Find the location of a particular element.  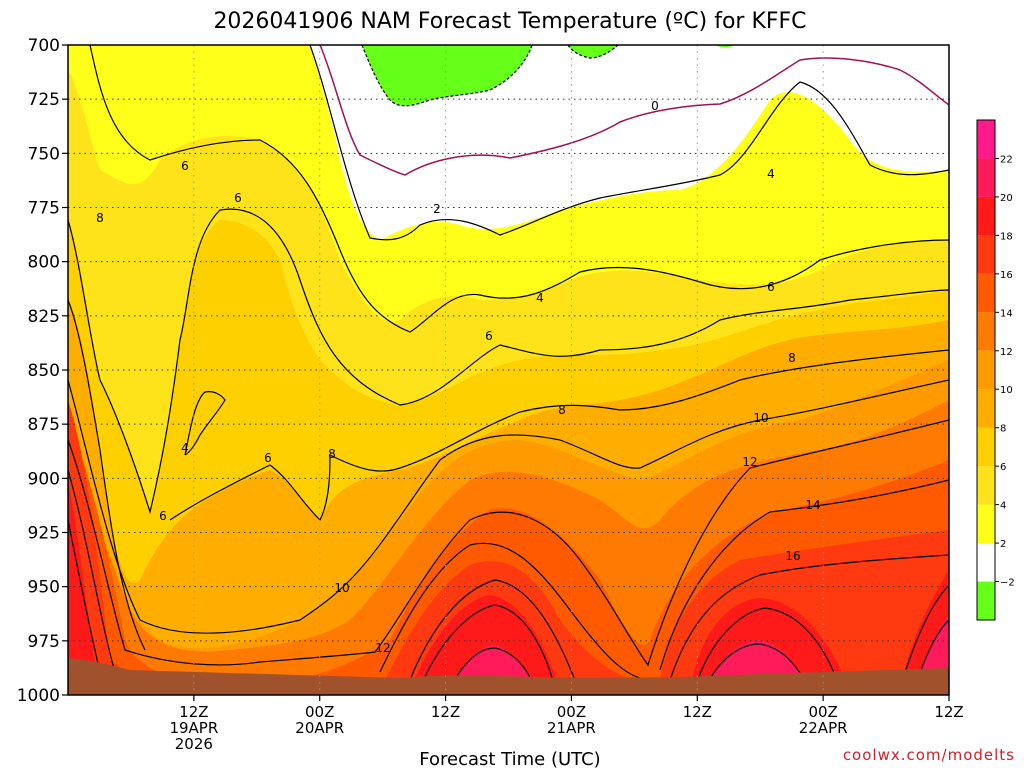

y-tick-label: 800 is located at coordinates (44, 263).